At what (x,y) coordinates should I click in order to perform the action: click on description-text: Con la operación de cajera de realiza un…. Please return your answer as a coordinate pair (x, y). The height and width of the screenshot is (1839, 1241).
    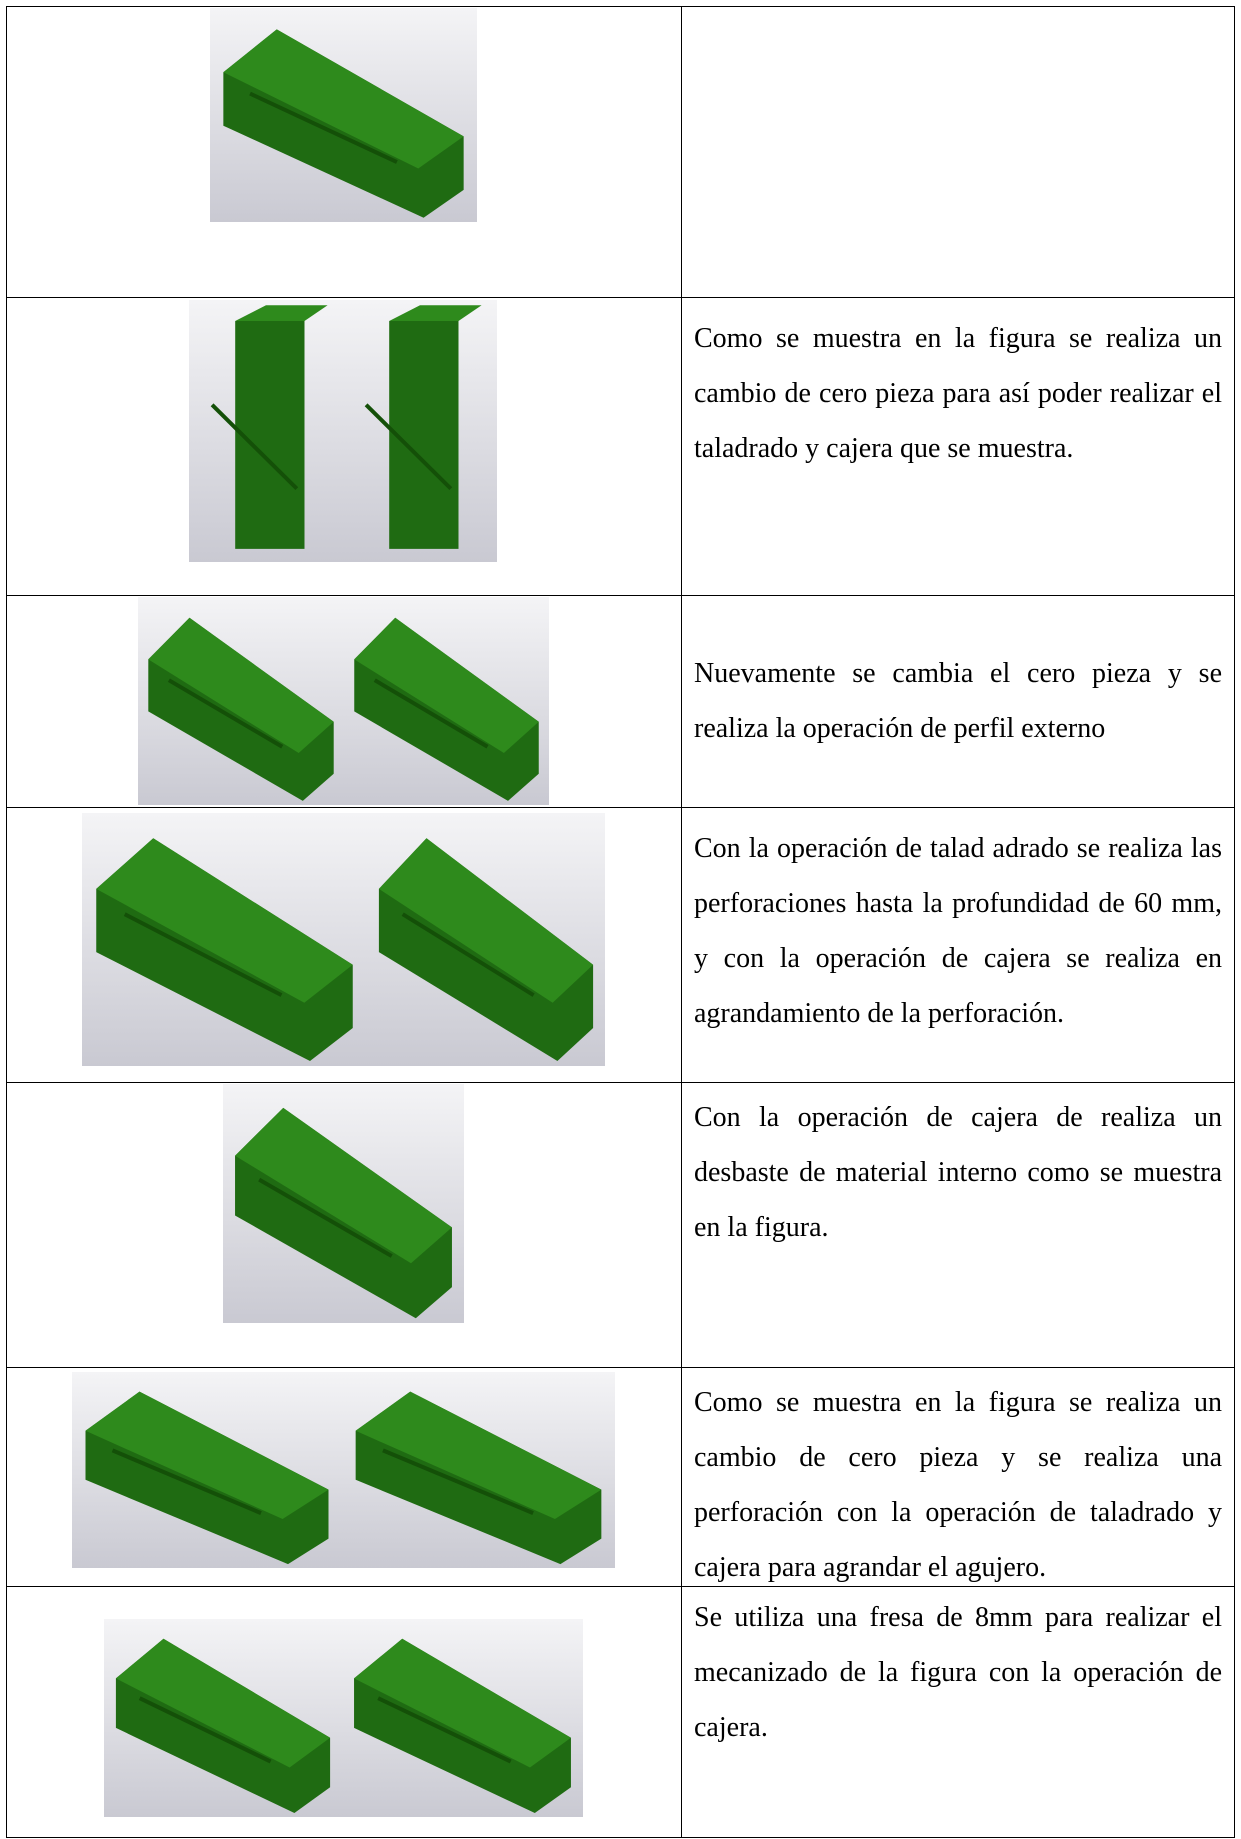
    Looking at the image, I should click on (958, 1172).